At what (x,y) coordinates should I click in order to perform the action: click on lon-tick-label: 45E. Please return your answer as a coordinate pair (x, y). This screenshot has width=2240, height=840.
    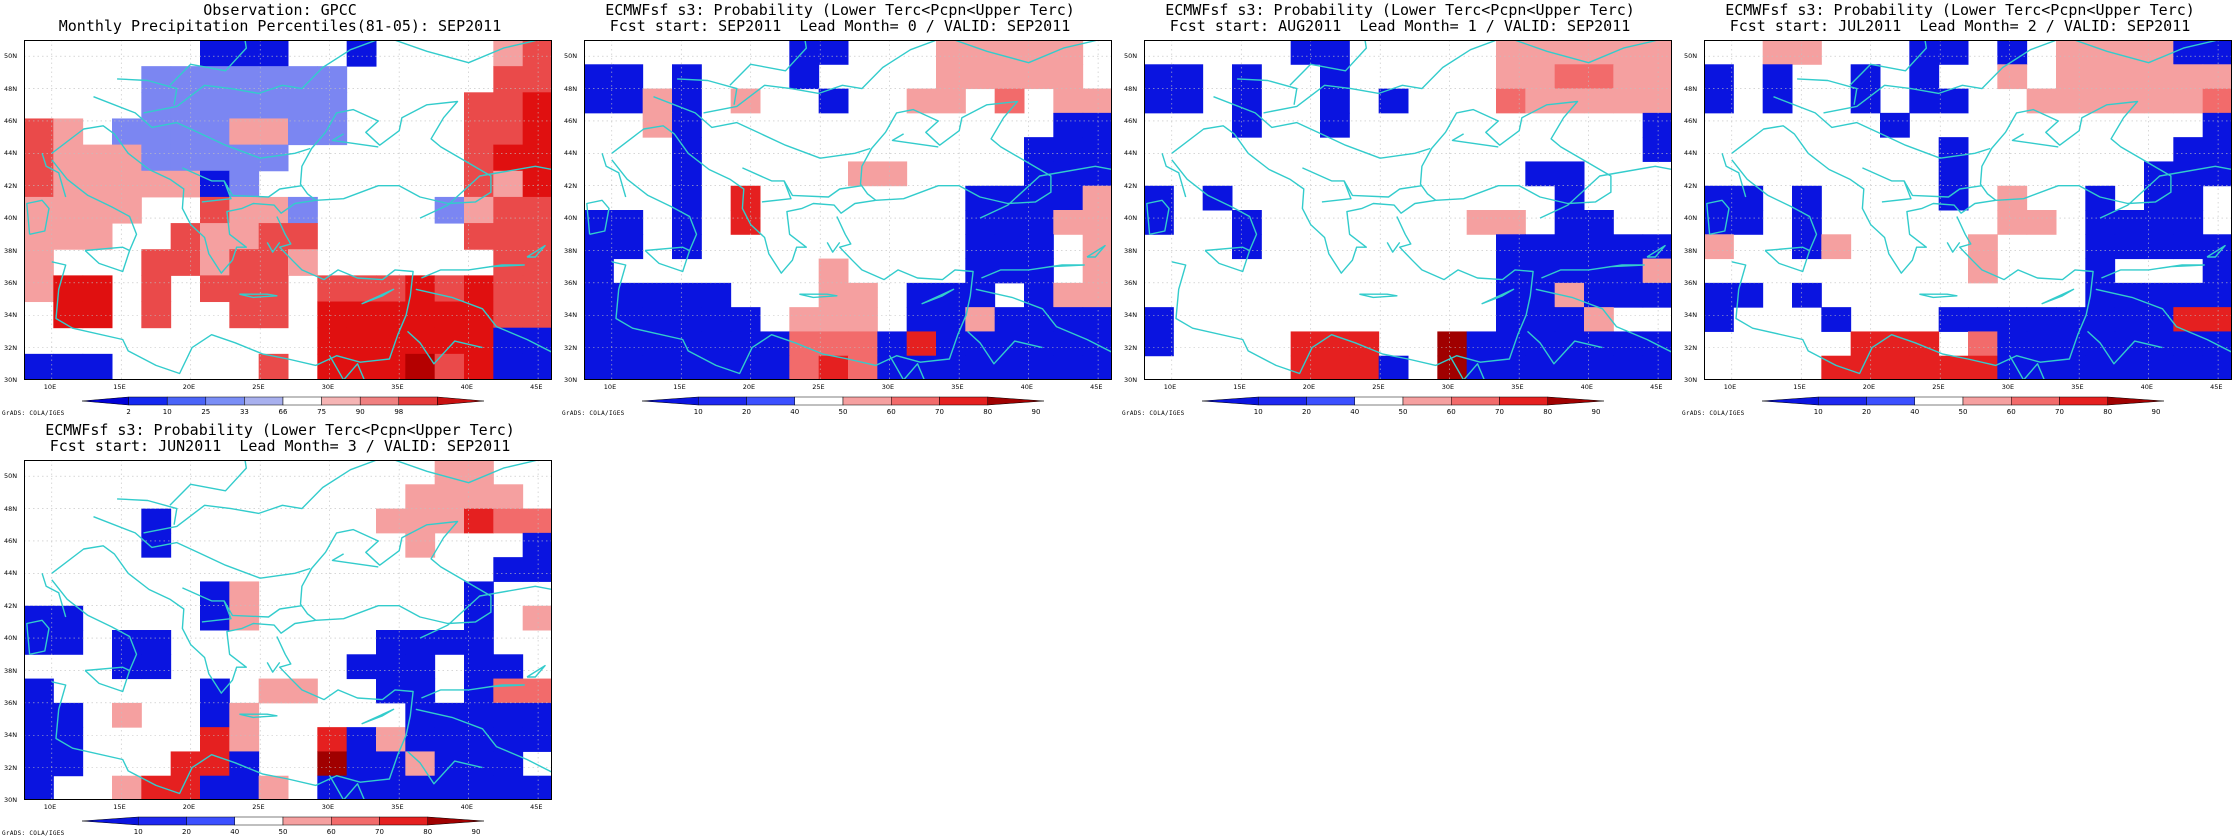
    Looking at the image, I should click on (1096, 387).